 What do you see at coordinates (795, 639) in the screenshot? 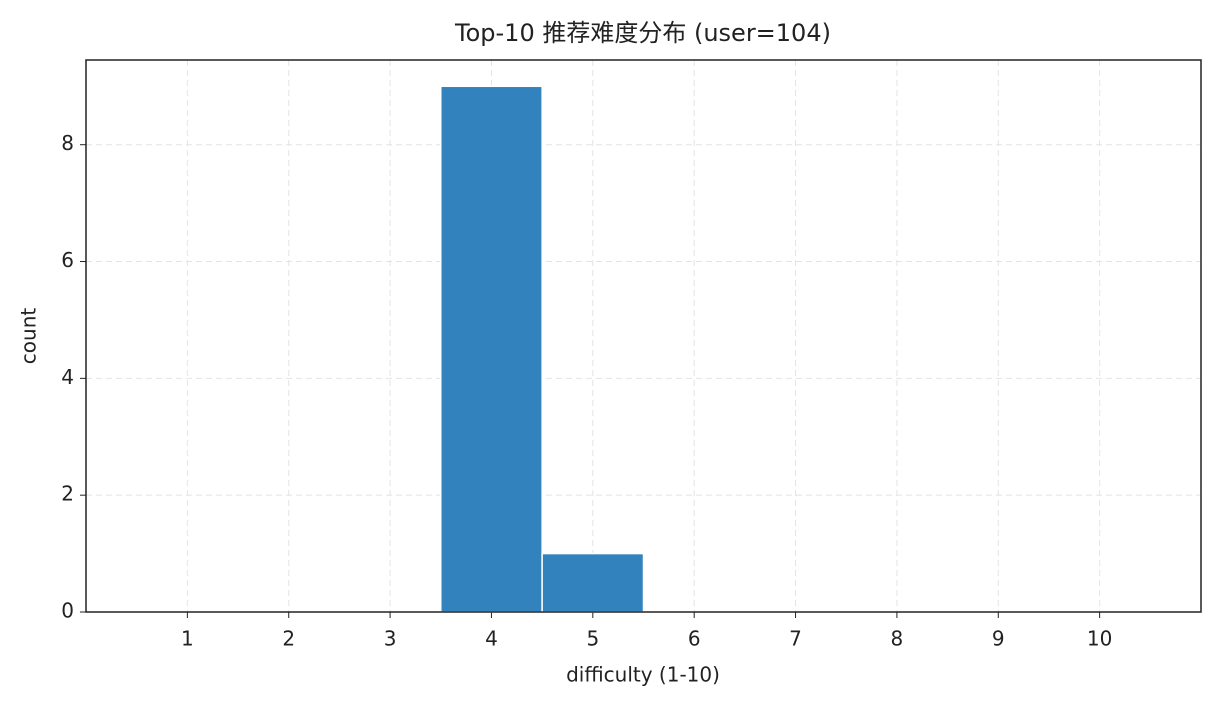
I see `x-tick-label: 7` at bounding box center [795, 639].